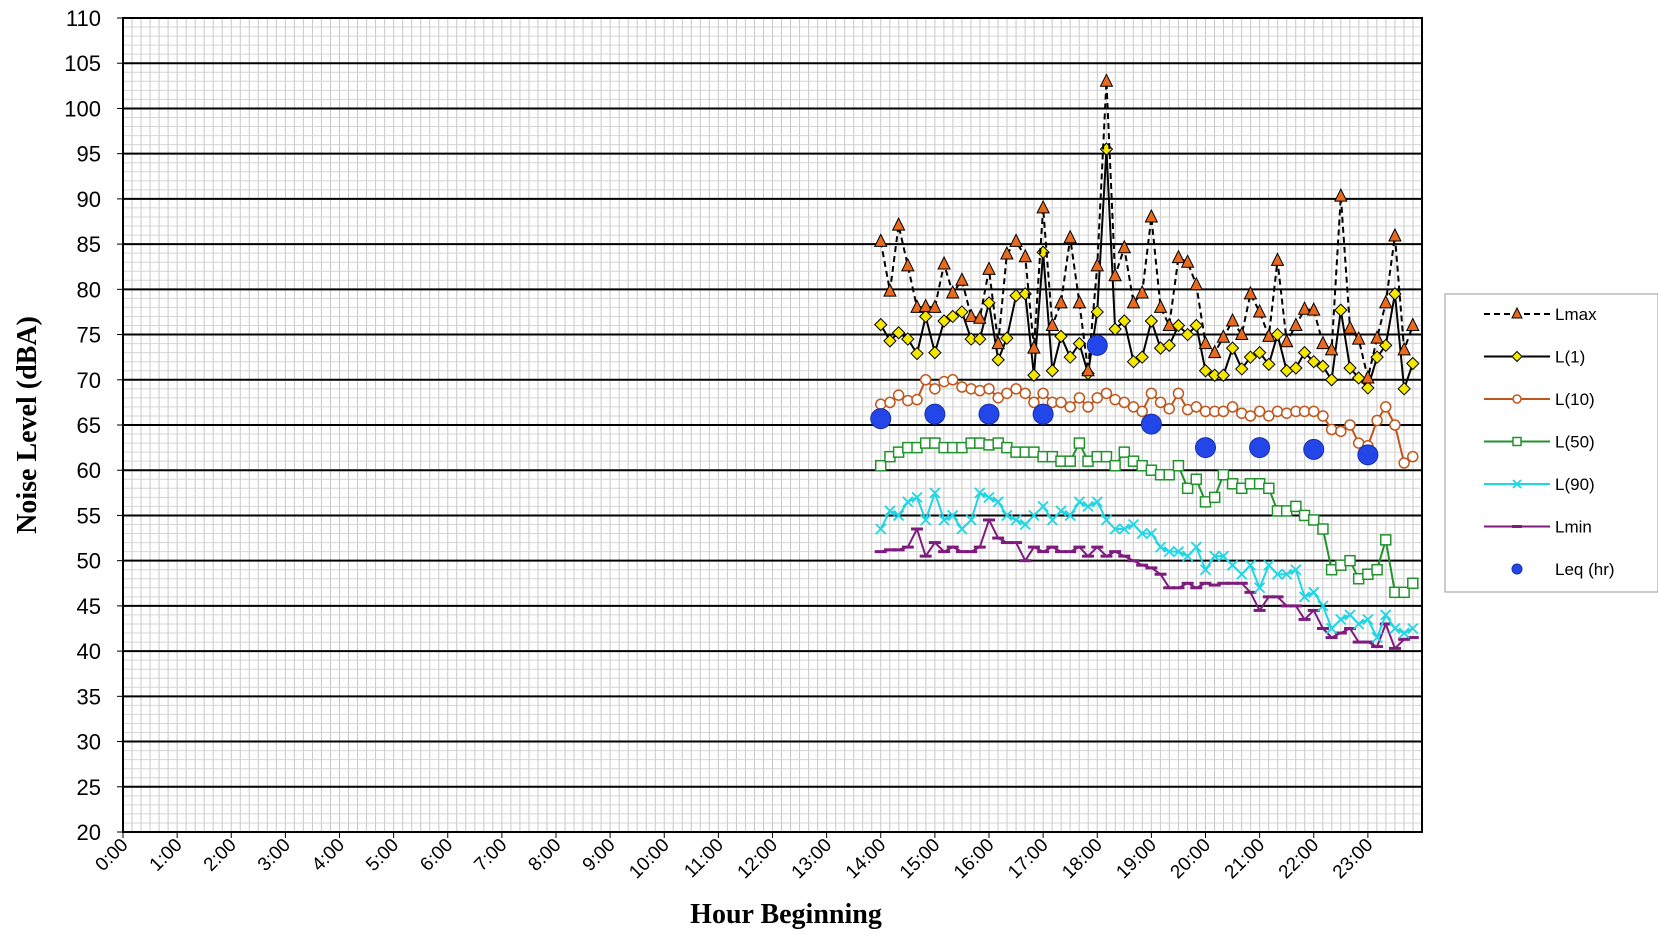 Image resolution: width=1658 pixels, height=935 pixels. Describe the element at coordinates (1570, 357) in the screenshot. I see `legend-label: L(1)` at that location.